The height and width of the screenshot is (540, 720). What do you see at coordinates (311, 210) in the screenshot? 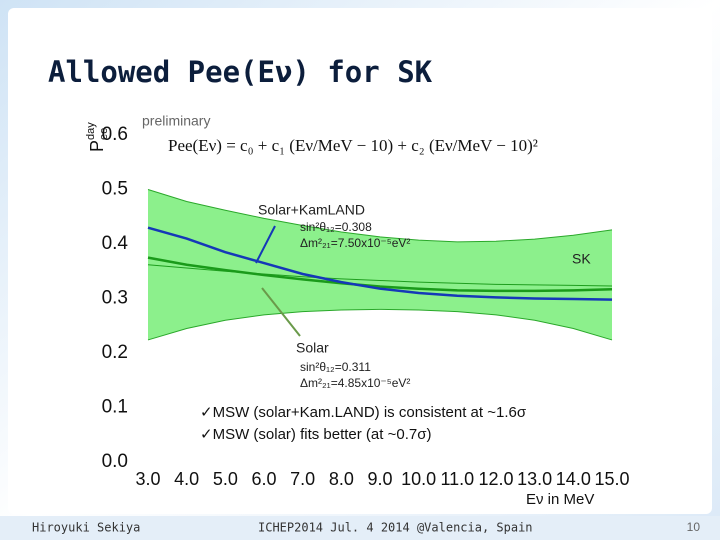
I see `series-label: Solar+KamLAND` at bounding box center [311, 210].